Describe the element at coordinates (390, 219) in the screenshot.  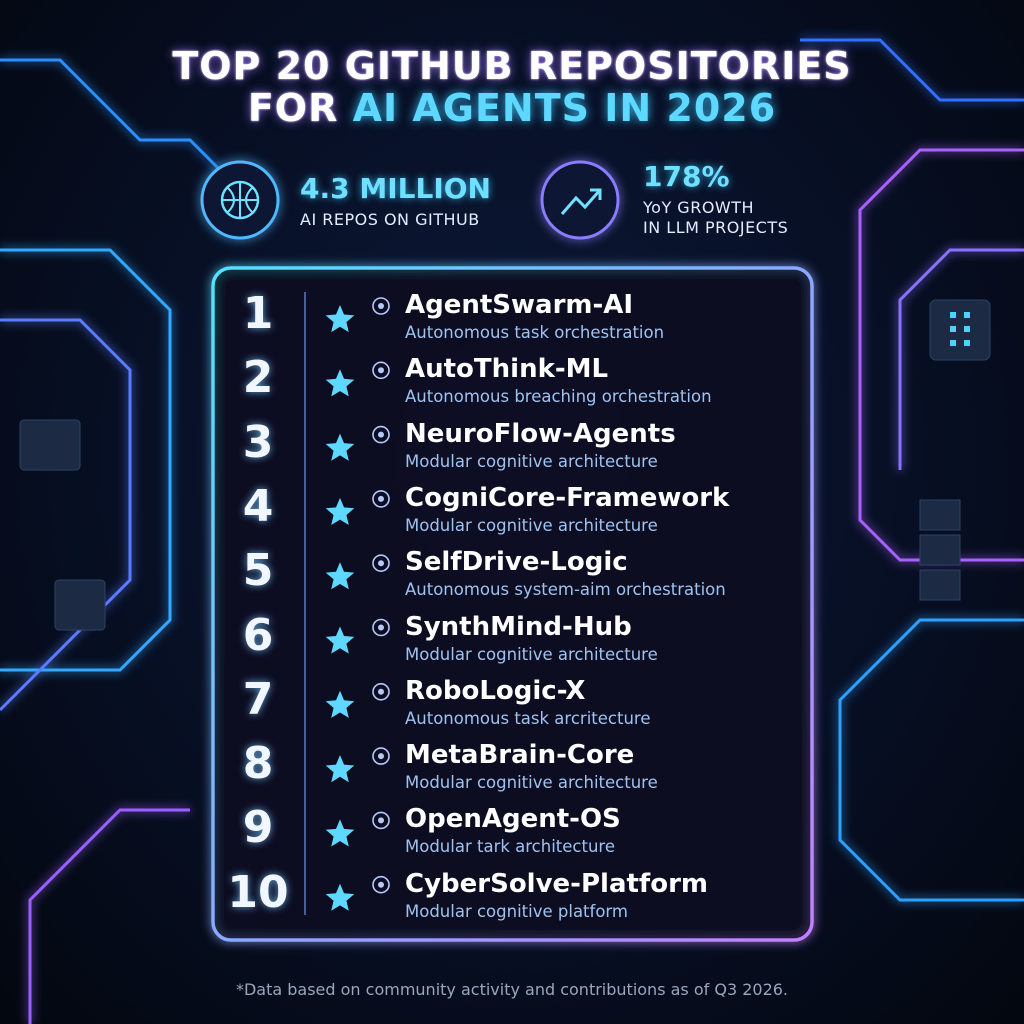
I see `stat-caption: AI REPOS ON GITHUB` at that location.